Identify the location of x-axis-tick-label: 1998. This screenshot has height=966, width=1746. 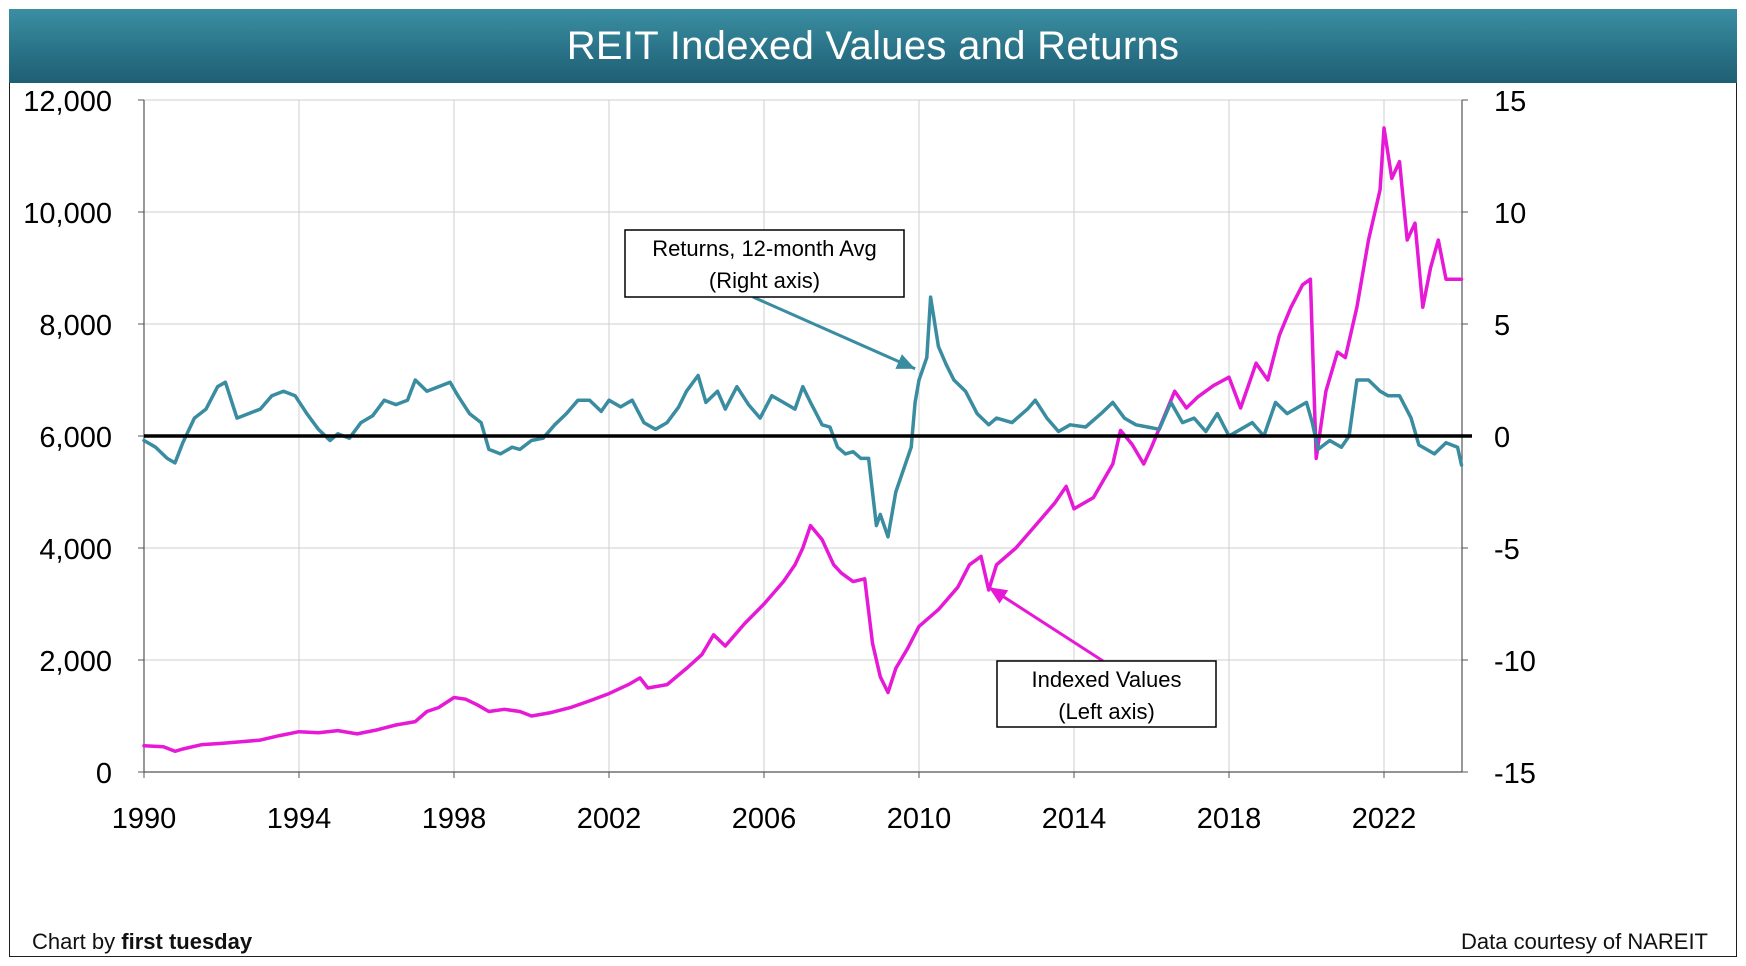
(454, 819).